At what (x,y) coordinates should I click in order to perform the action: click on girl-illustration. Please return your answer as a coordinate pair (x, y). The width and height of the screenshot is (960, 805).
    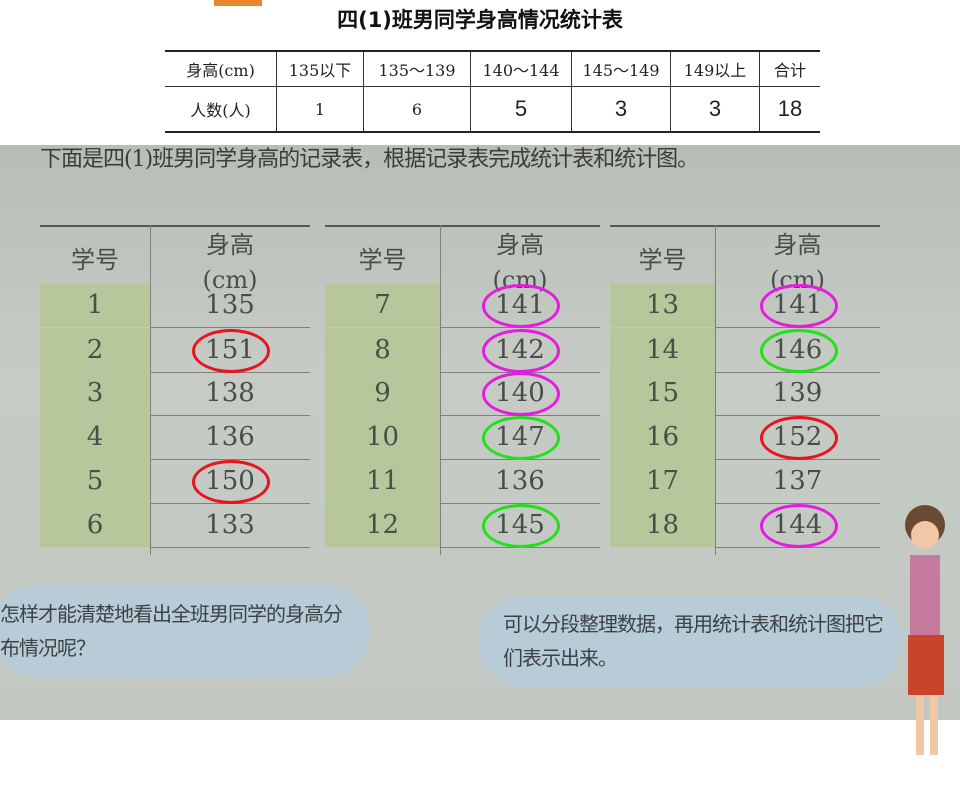
    Looking at the image, I should click on (925, 630).